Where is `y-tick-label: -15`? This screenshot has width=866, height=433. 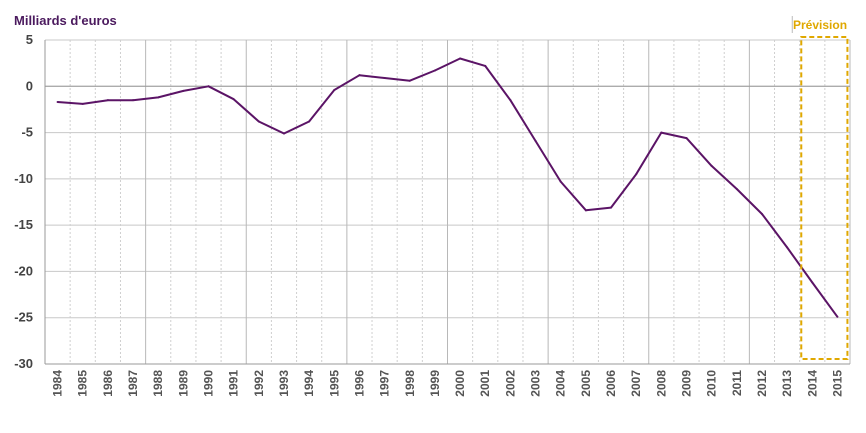
y-tick-label: -15 is located at coordinates (23, 224).